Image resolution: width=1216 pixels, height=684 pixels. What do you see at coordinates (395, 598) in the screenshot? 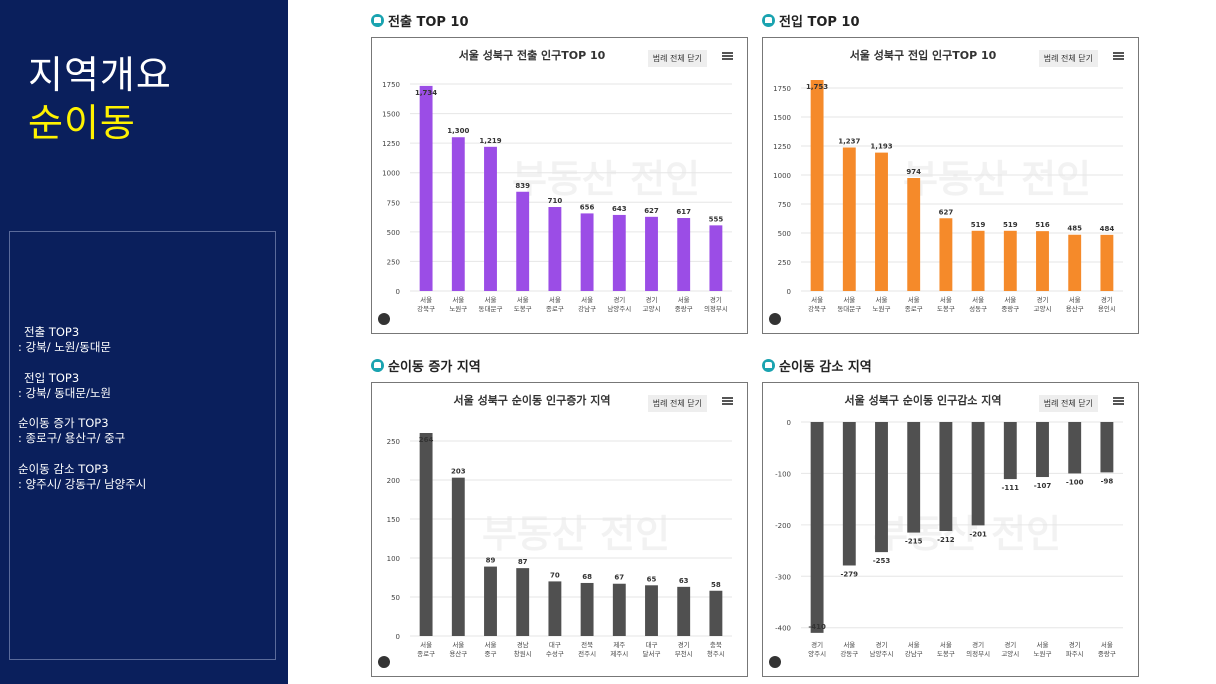
I see `y-tick-label: 50` at bounding box center [395, 598].